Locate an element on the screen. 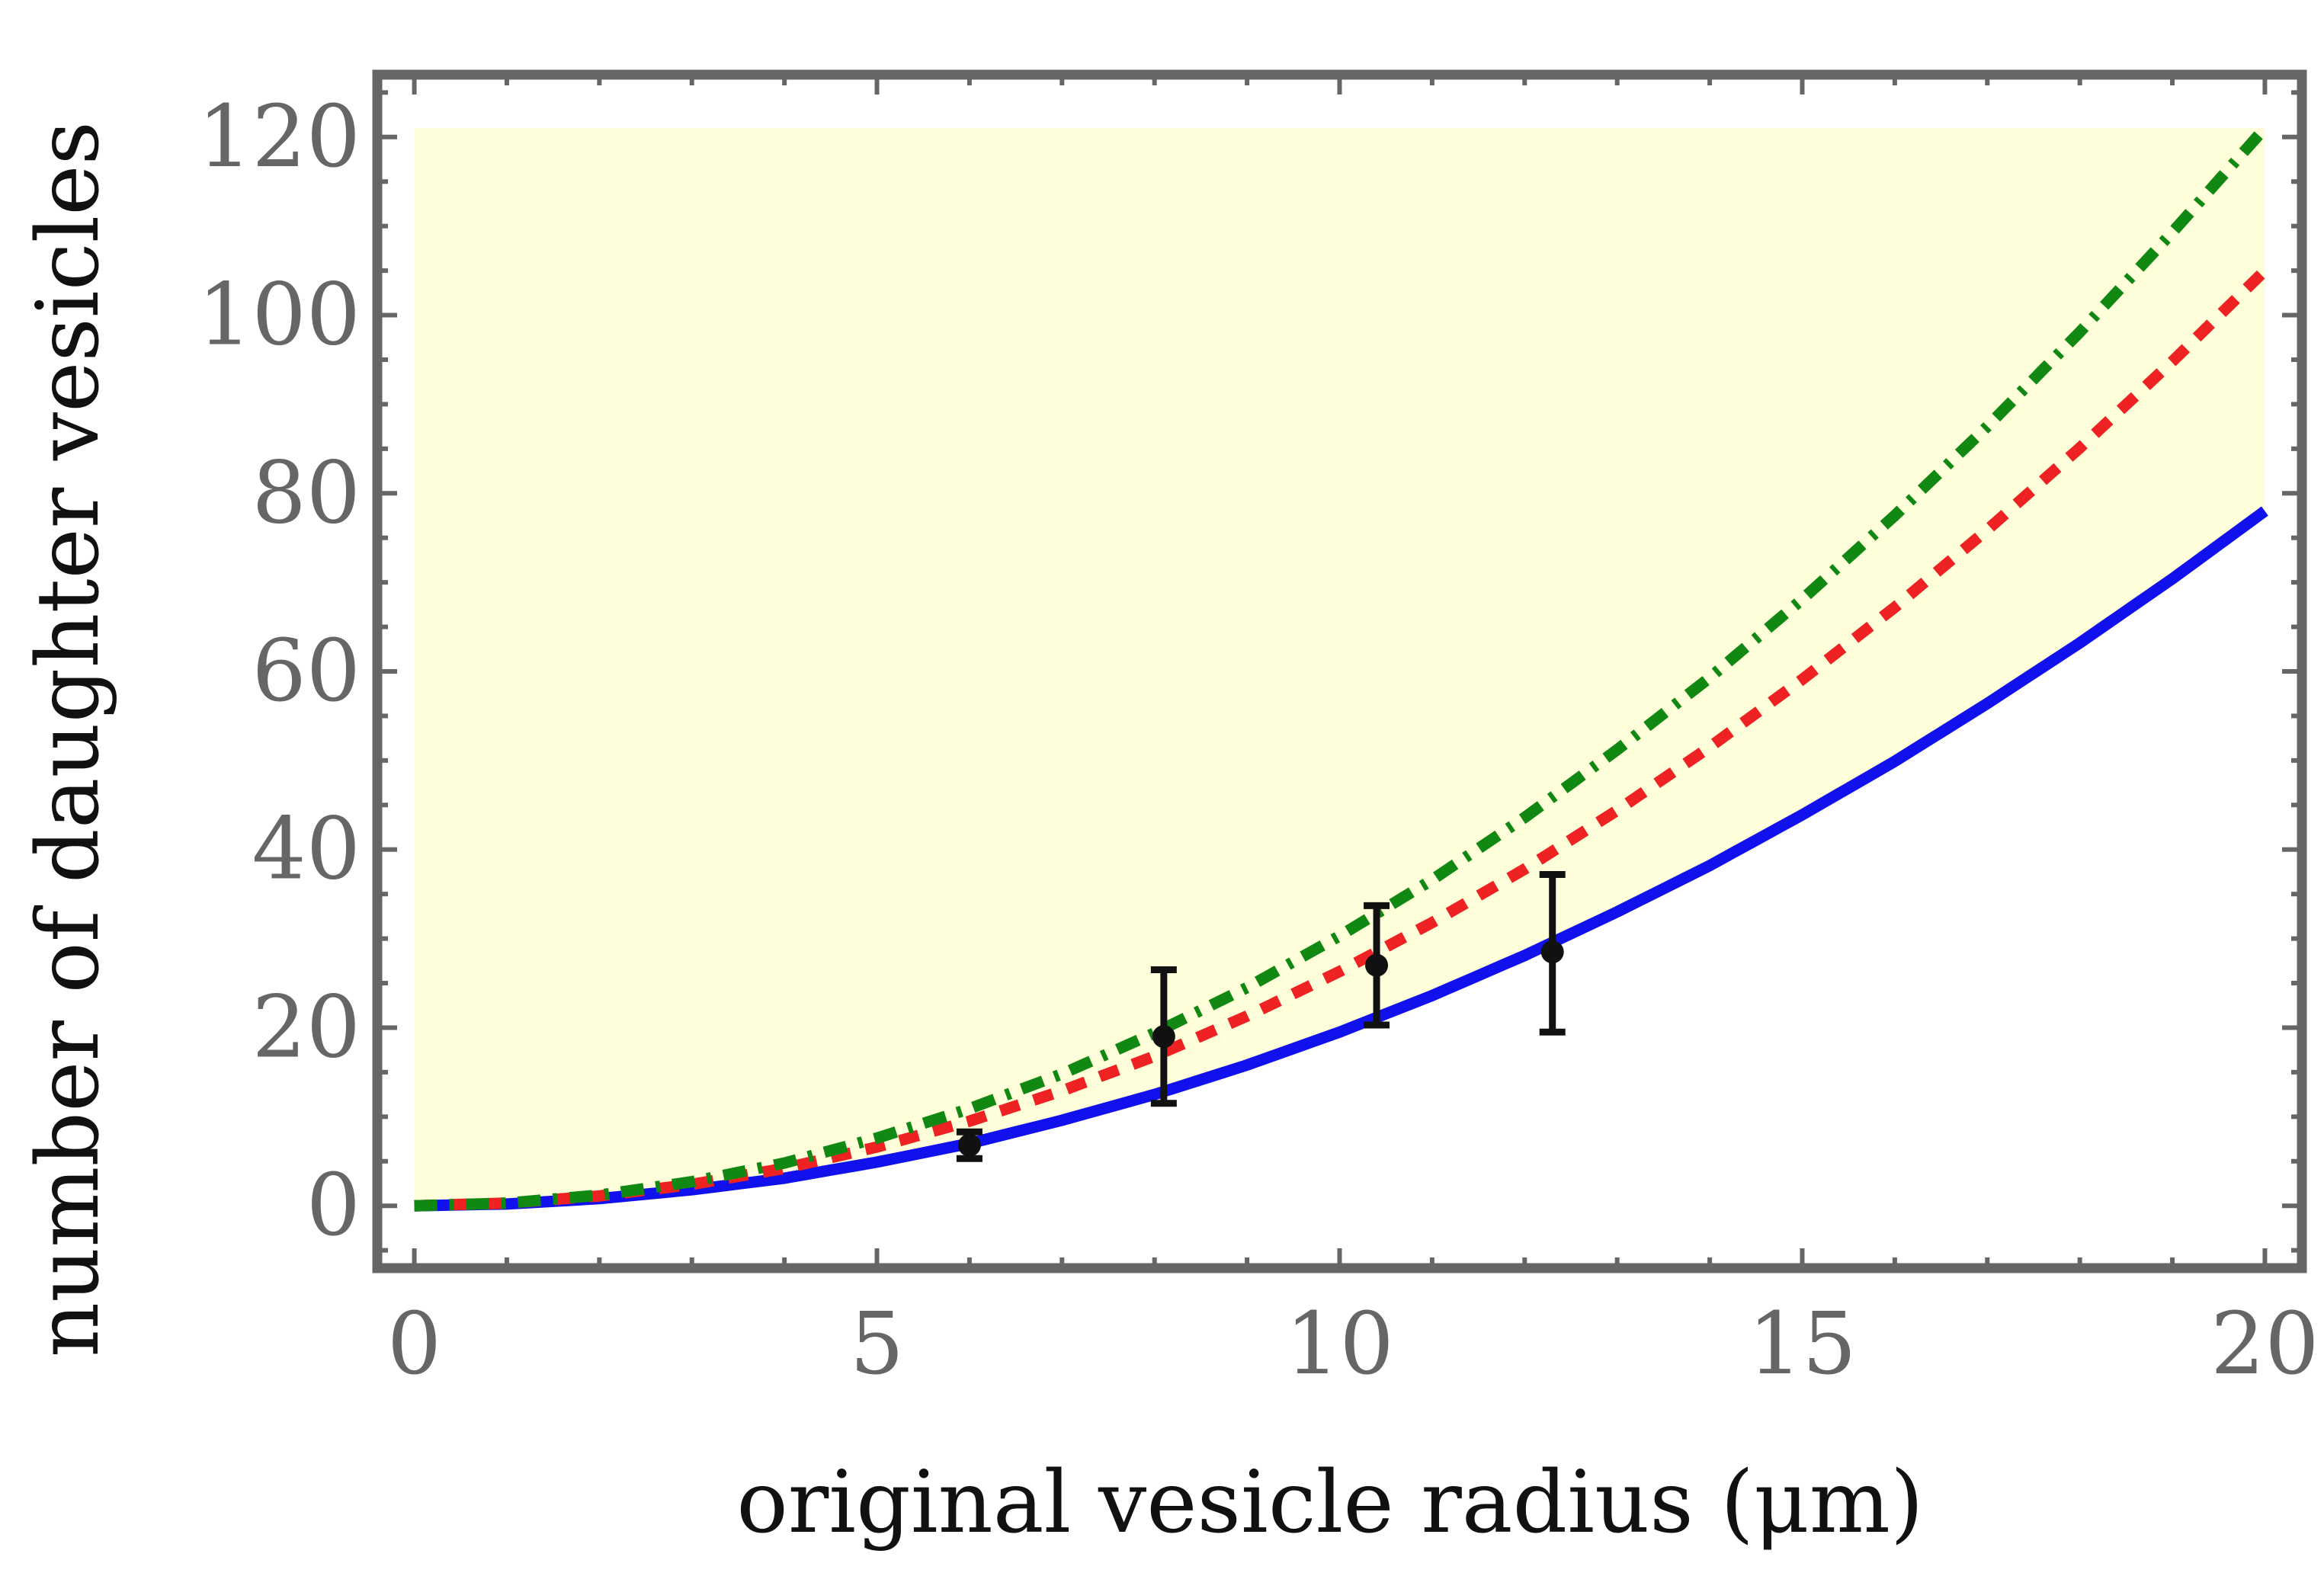 The height and width of the screenshot is (1576, 2324). x-tick-label-0: 0 is located at coordinates (414, 1344).